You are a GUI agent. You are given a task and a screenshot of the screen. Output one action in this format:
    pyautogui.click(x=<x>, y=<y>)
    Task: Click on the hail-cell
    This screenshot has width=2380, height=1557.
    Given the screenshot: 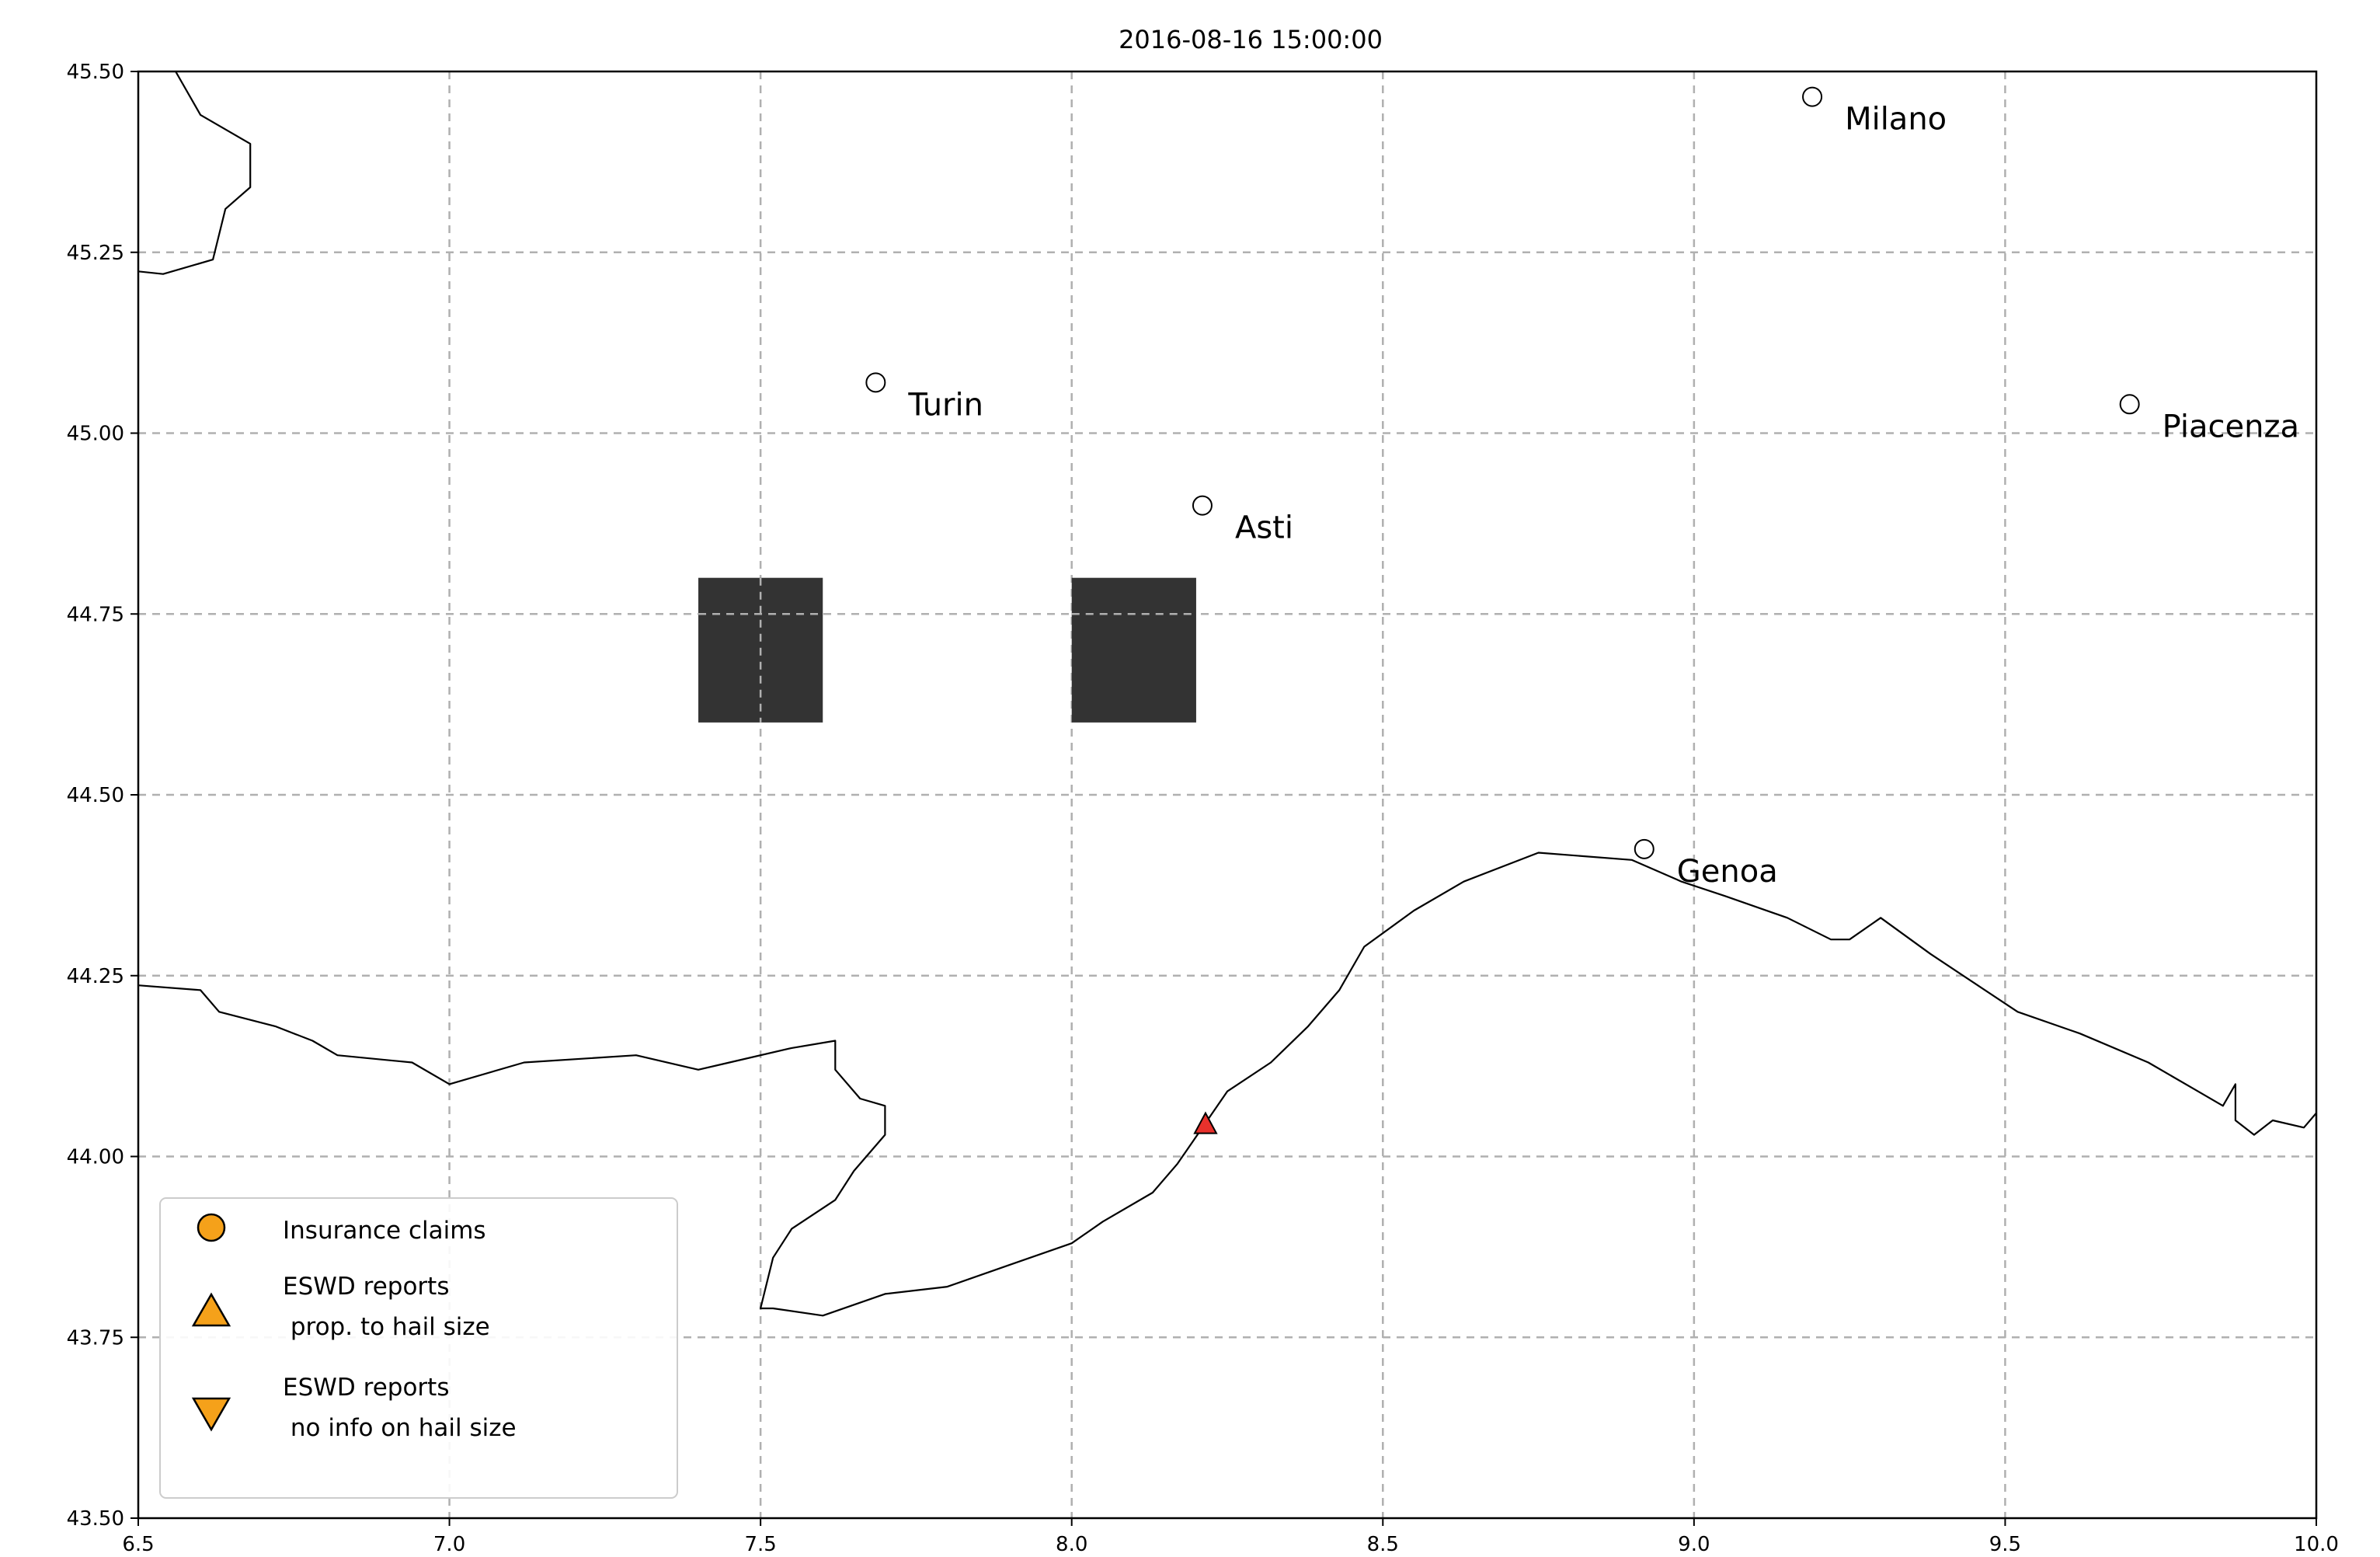 What is the action you would take?
    pyautogui.click(x=1134, y=650)
    